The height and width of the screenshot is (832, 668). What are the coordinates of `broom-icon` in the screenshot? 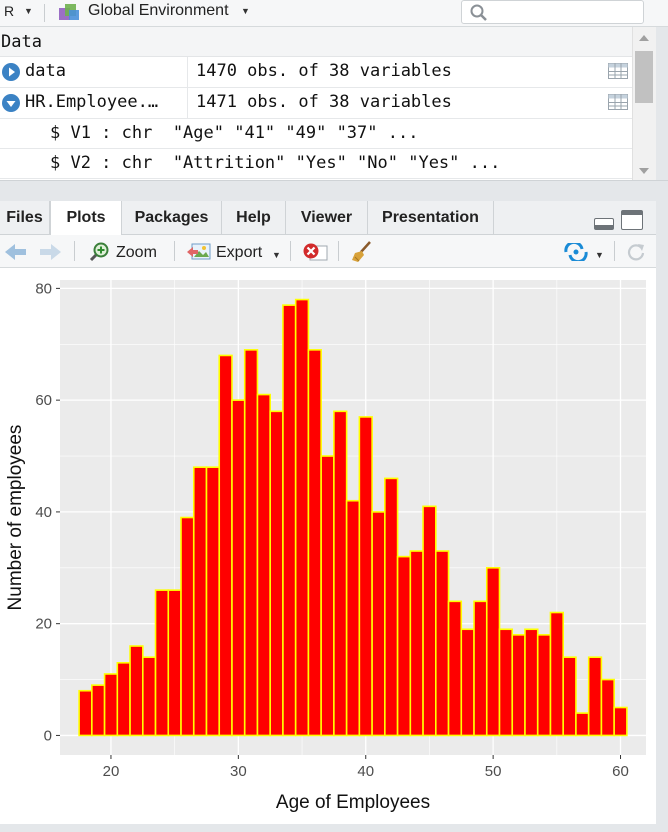 It's located at (362, 252).